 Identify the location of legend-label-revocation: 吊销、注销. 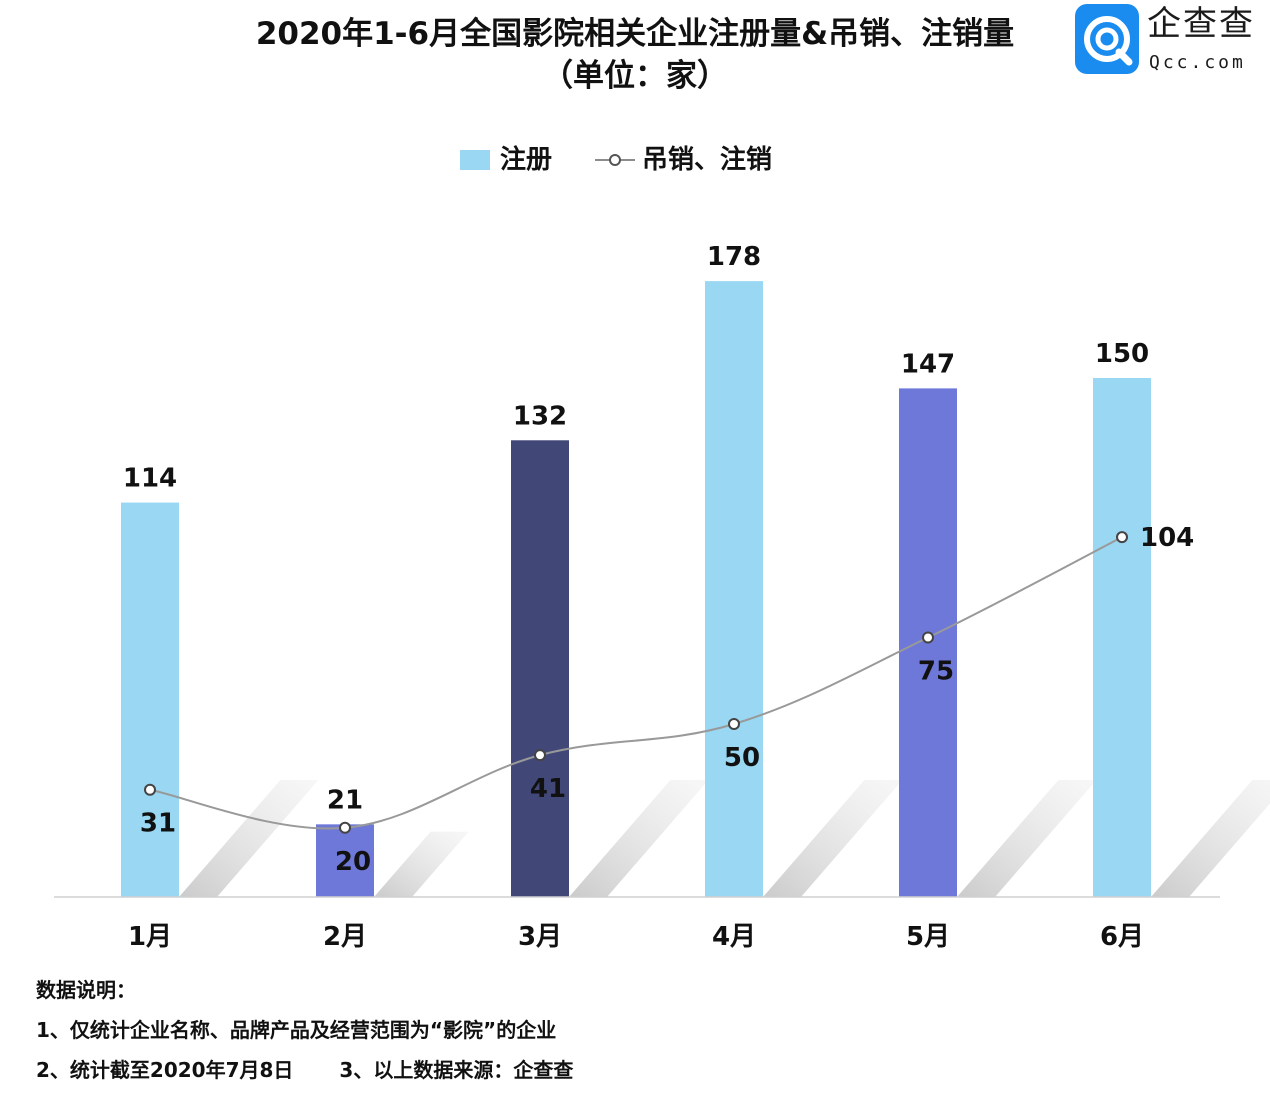
(707, 160).